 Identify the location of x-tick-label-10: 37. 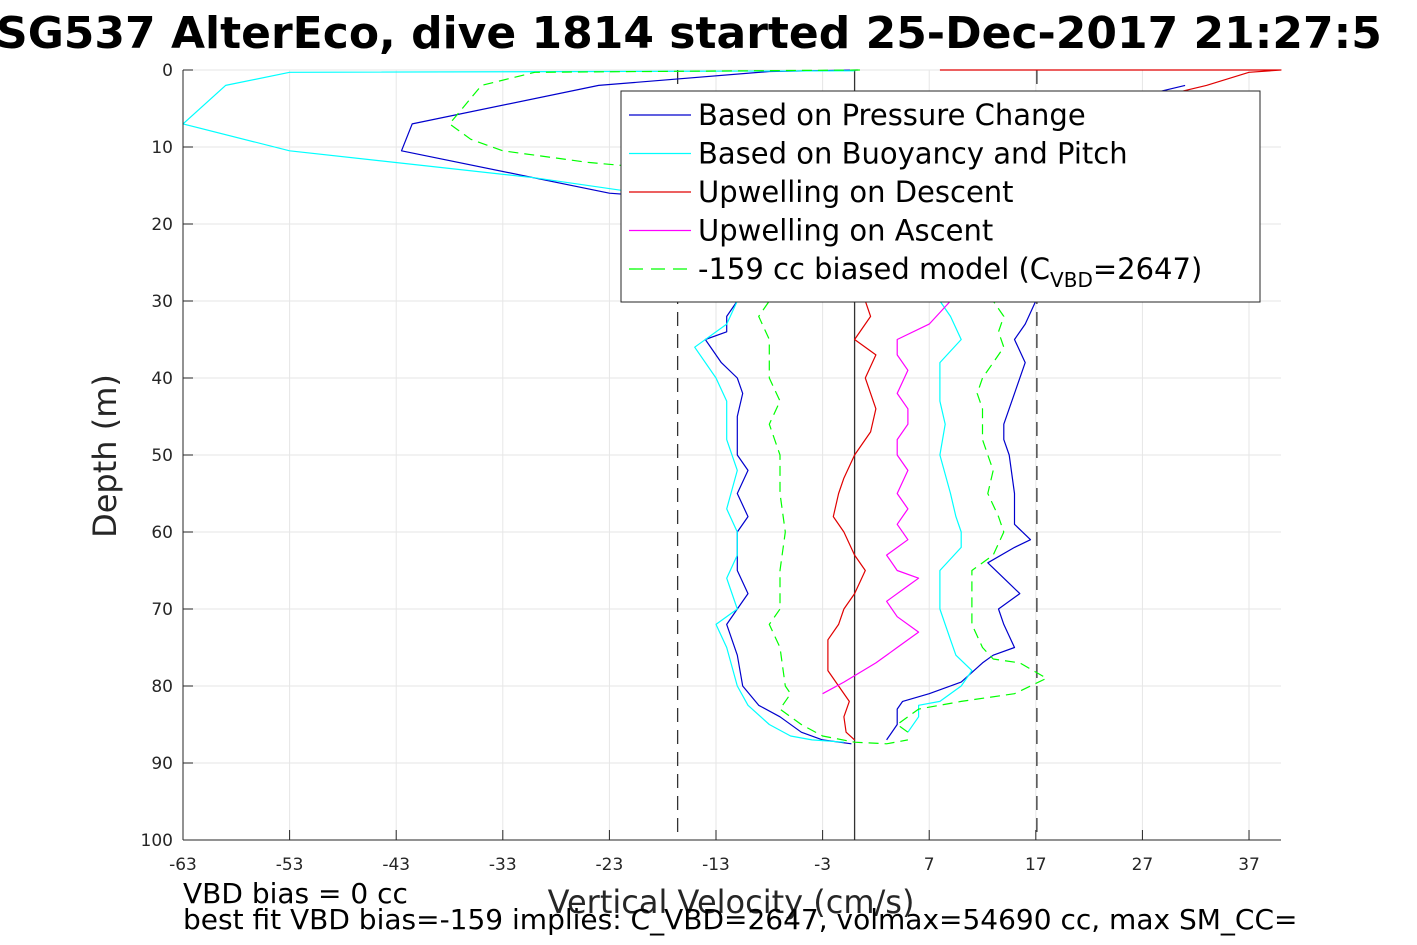
(1249, 865).